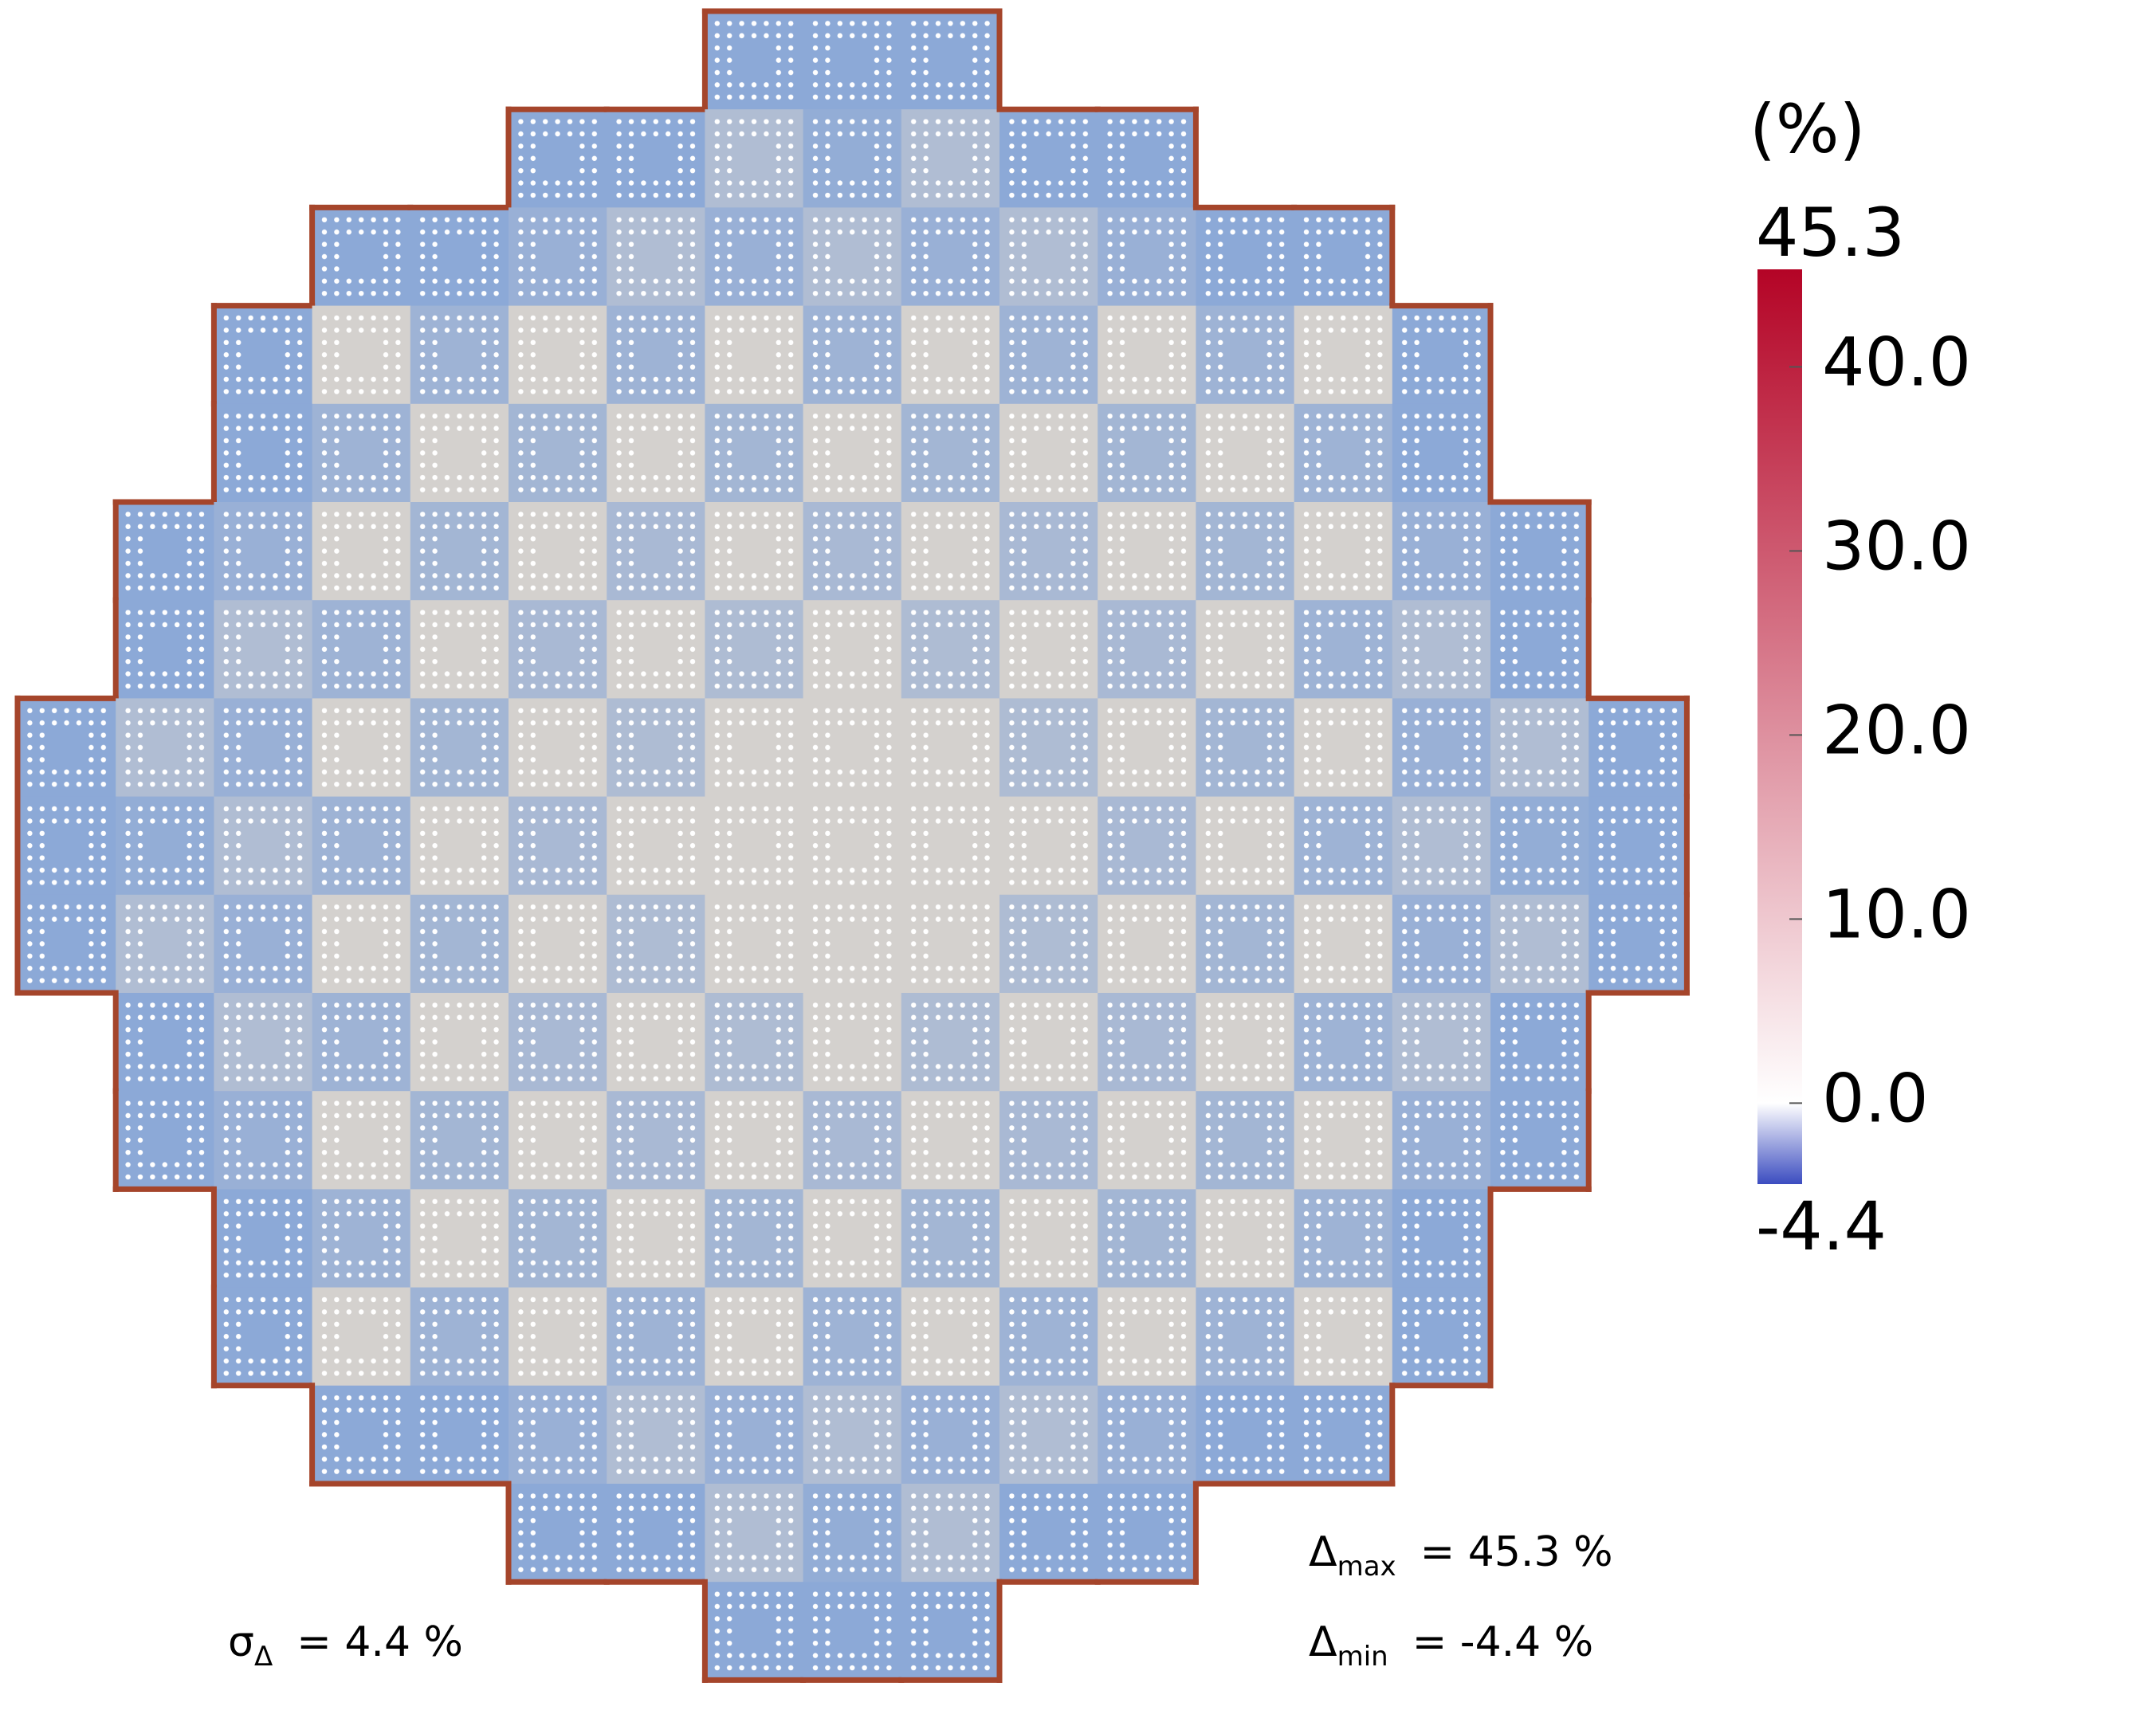  Describe the element at coordinates (1860, 677) in the screenshot. I see `colorbar: (%) 45.3 -4.4 0.0 10.0 20.0 30.0 40.0` at that location.